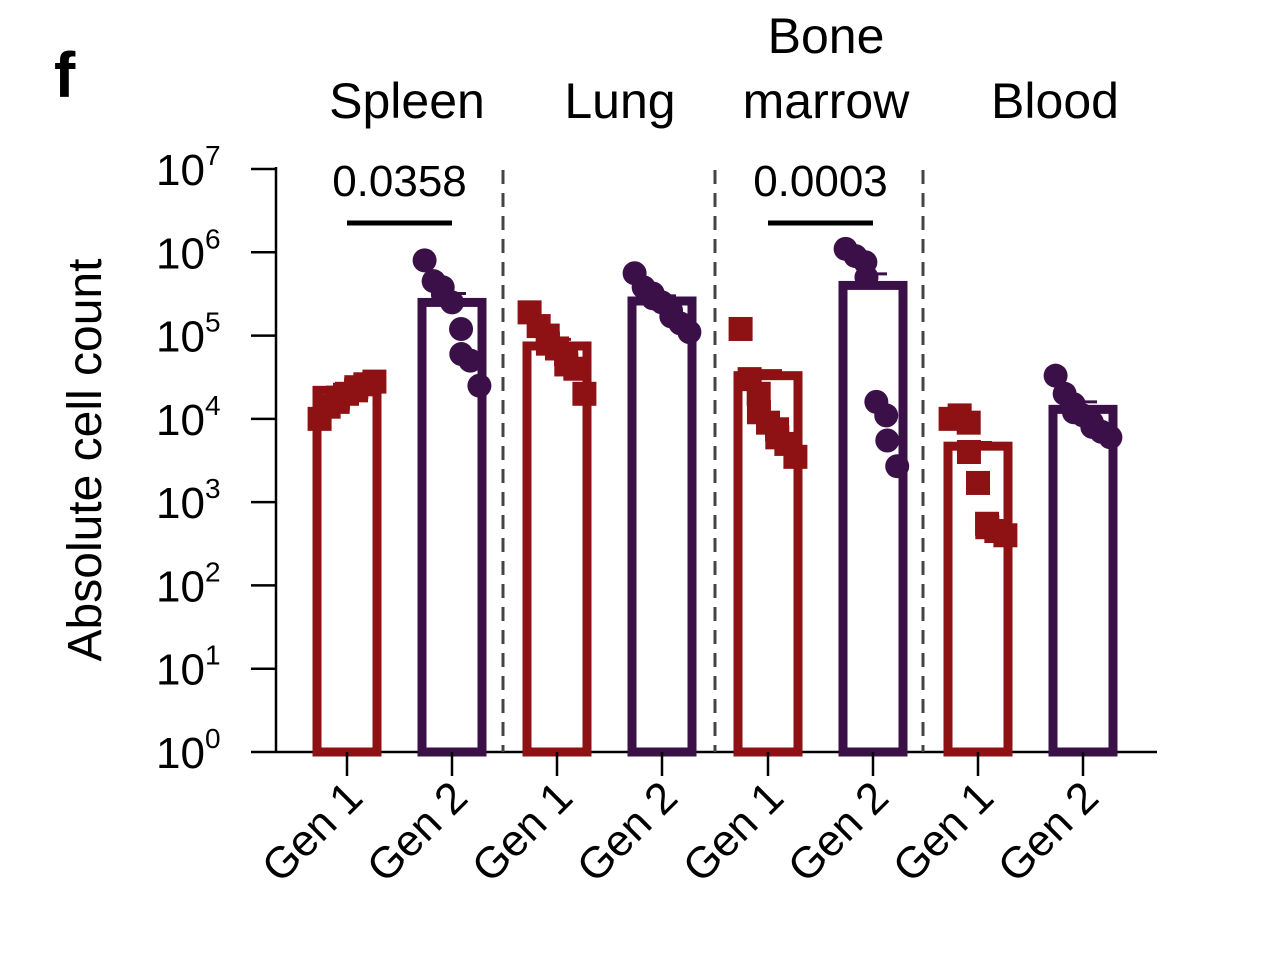 This screenshot has width=1262, height=962. What do you see at coordinates (407, 101) in the screenshot?
I see `group-label: Spleen` at bounding box center [407, 101].